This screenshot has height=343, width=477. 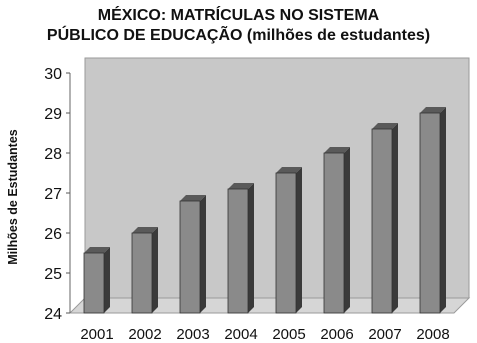 I want to click on x-tick-label: 2005, so click(x=288, y=334).